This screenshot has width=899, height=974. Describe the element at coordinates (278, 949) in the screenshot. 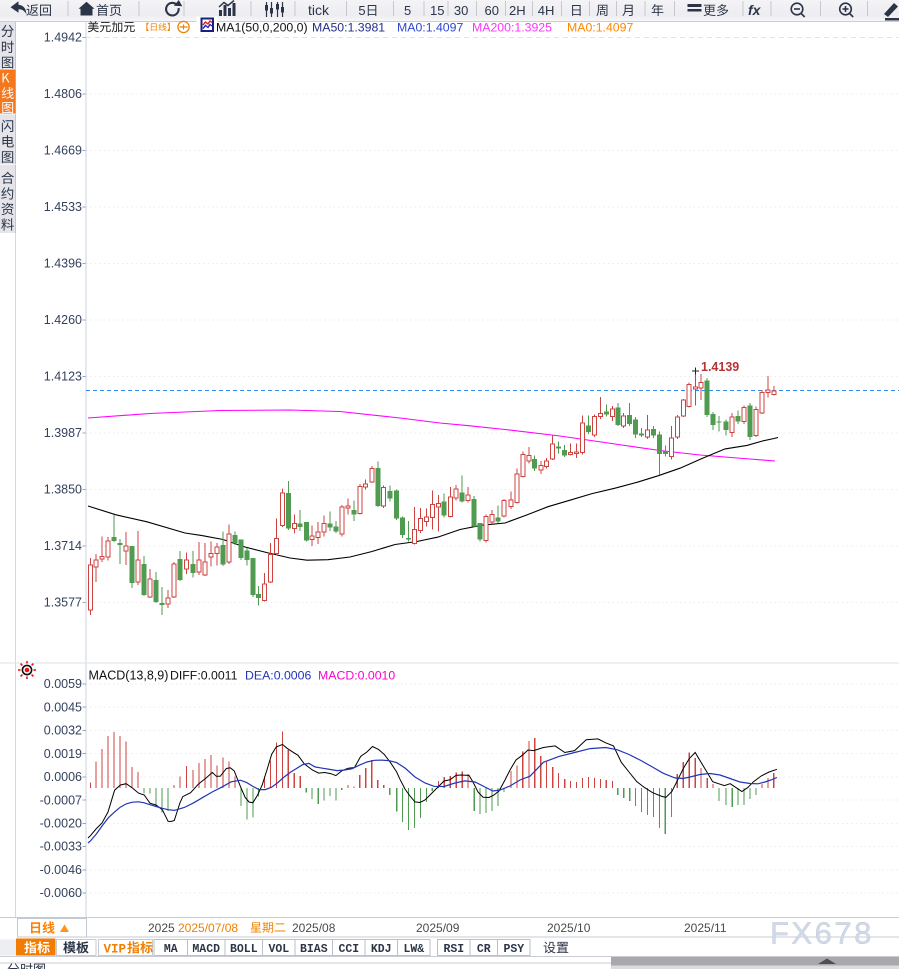

I see `svg-text: VOL` at that location.